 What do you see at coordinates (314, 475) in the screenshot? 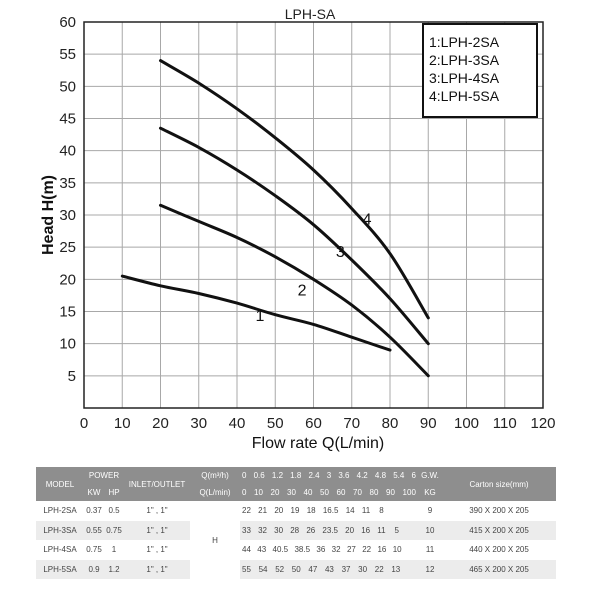
I see `q-value: 2.4` at bounding box center [314, 475].